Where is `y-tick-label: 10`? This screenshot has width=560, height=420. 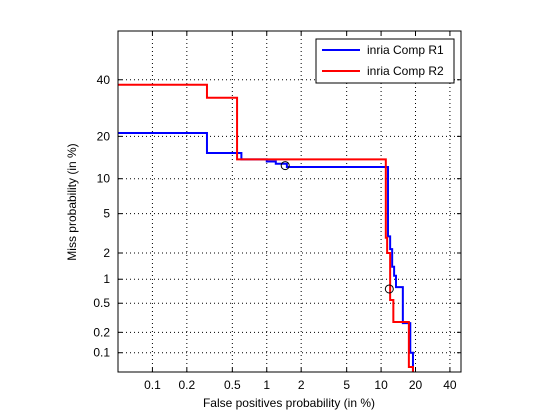 y-tick-label: 10 is located at coordinates (104, 179).